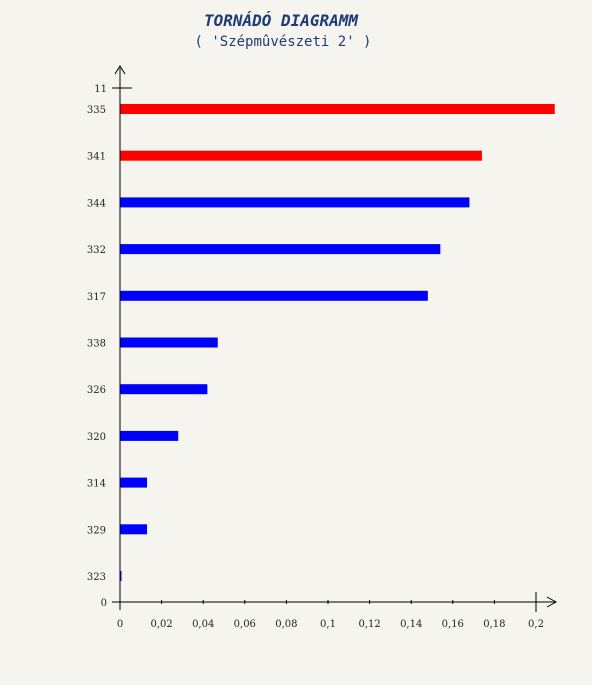 The height and width of the screenshot is (685, 592). Describe the element at coordinates (369, 624) in the screenshot. I see `x-tick-label: 0,12` at that location.